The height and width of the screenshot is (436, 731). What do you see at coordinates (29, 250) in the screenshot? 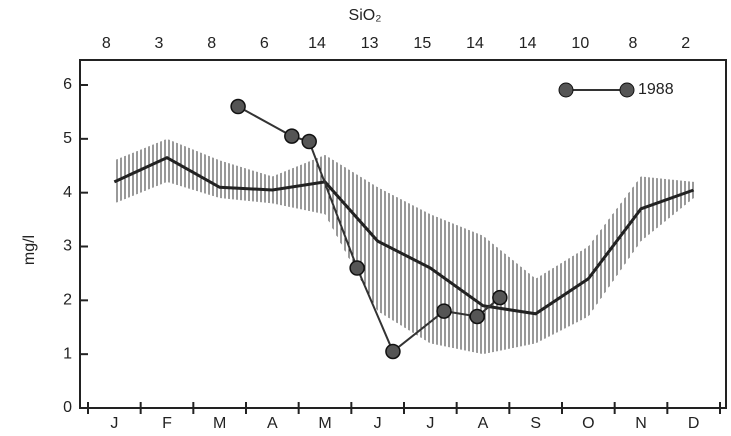
I see `y-axis-label: mg/l` at bounding box center [29, 250].